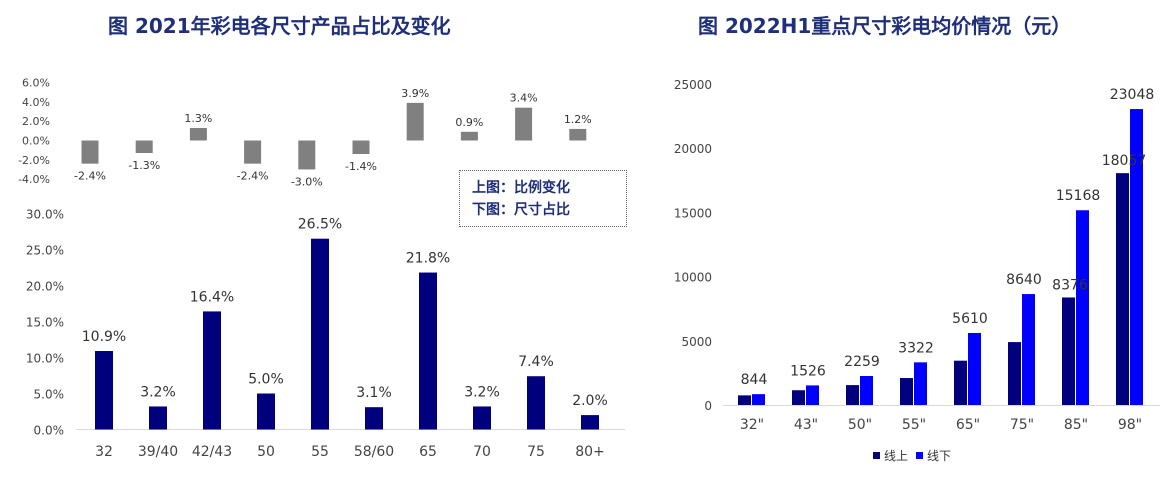 This screenshot has height=493, width=1172. What do you see at coordinates (524, 98) in the screenshot?
I see `change-data-label: 3.4%` at bounding box center [524, 98].